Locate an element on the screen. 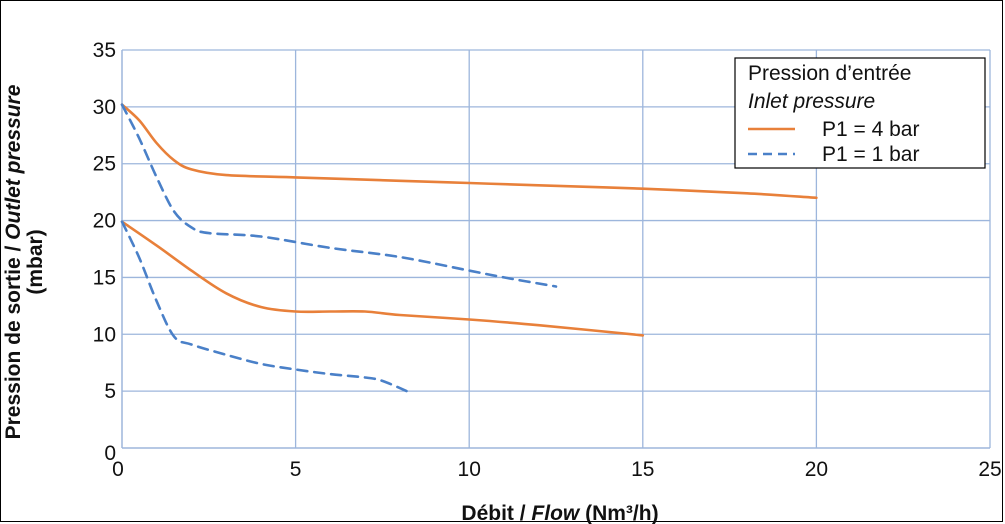 The image size is (1005, 524). y-tick-label: 10 is located at coordinates (104, 334).